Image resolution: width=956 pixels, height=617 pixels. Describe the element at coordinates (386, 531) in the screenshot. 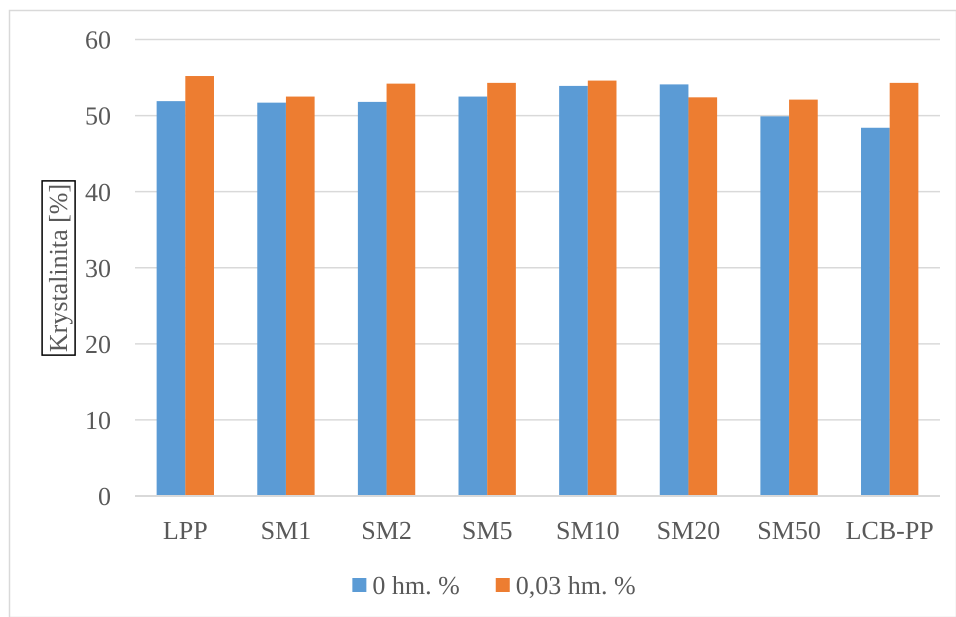

I see `x-tick-label: SM2` at that location.